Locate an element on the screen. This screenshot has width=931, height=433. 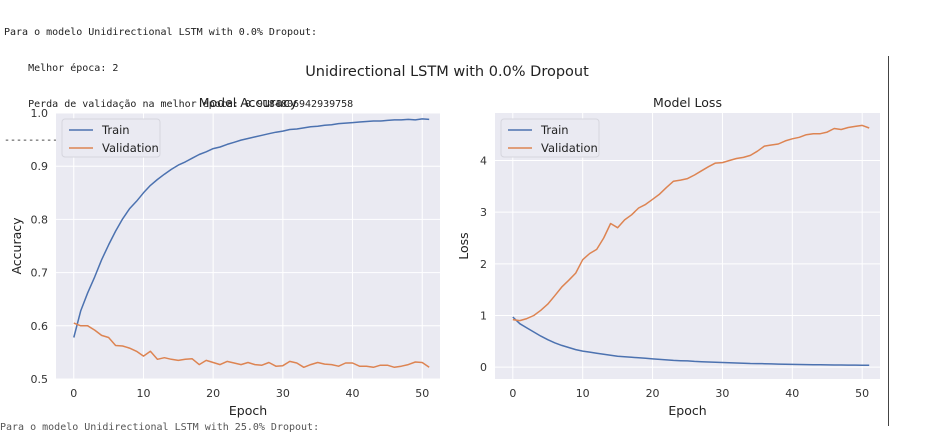
y-tick-label: 1.0 is located at coordinates (40, 113).